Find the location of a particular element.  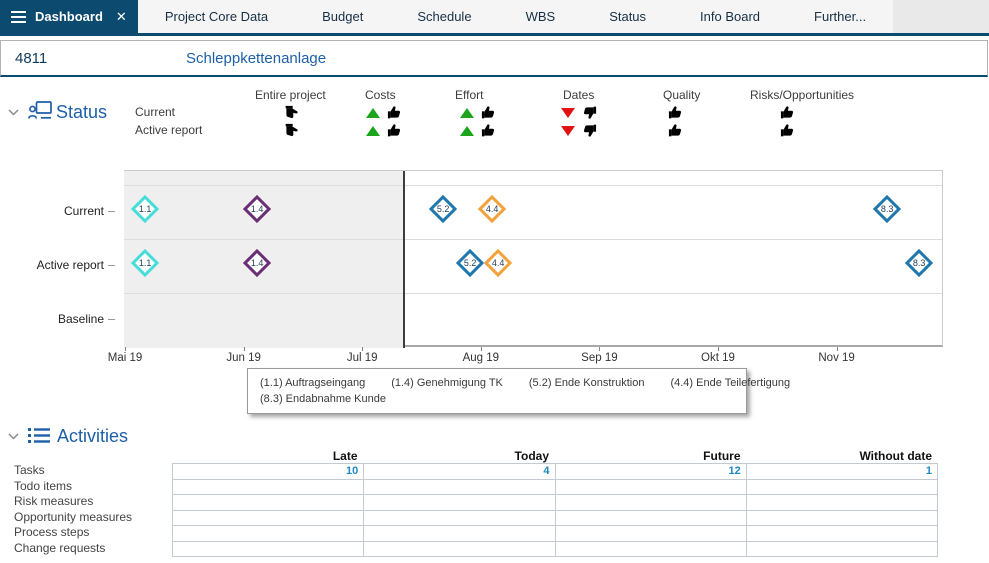

tab-dashboard: Dashboard ✕ is located at coordinates (69, 16).